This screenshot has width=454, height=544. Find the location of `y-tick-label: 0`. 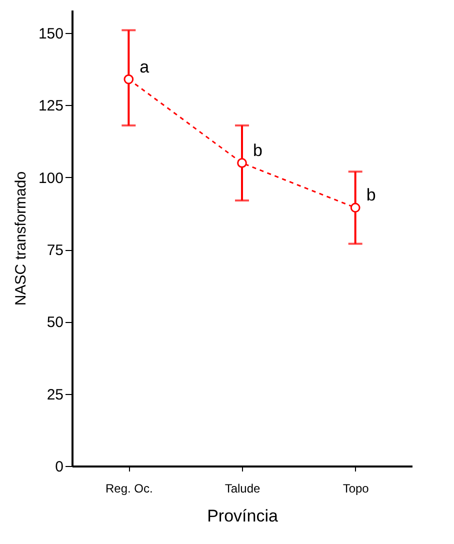

y-tick-label: 0 is located at coordinates (59, 467).